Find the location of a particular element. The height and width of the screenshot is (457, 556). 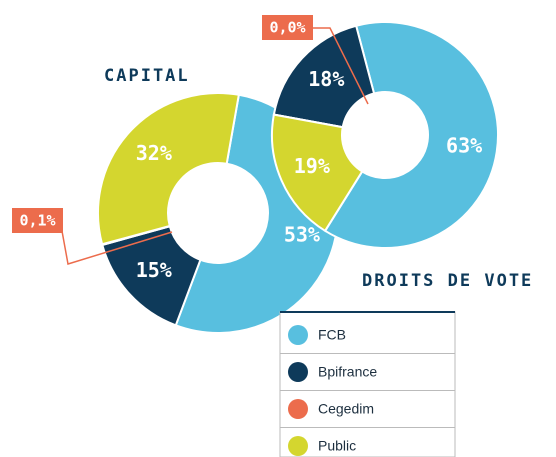

legend: FCB Bpifrance Cegedim Public is located at coordinates (367, 384).